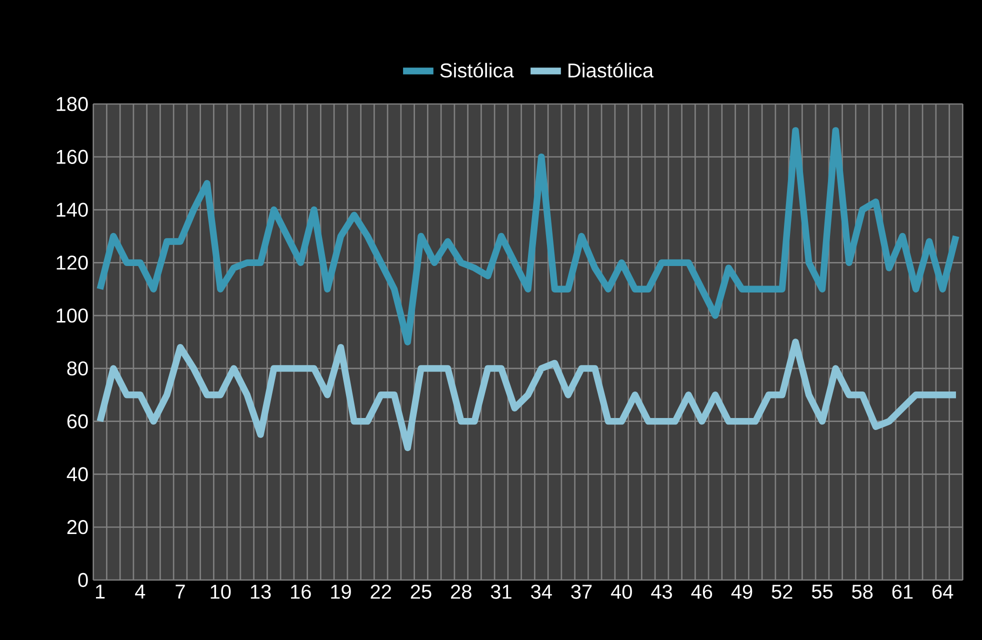 This screenshot has width=982, height=640. I want to click on x-tick-label: 64, so click(943, 591).